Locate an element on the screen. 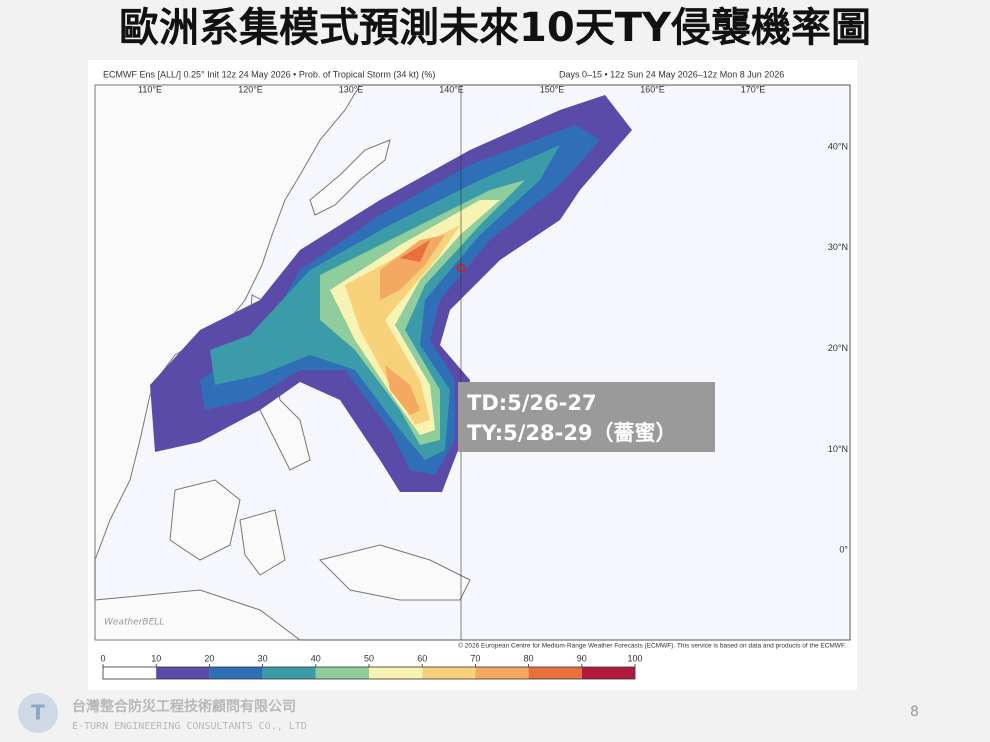 This screenshot has width=990, height=742. slide-title: 歐洲系集模式預測未來10天TY侵襲機率圖 is located at coordinates (495, 28).